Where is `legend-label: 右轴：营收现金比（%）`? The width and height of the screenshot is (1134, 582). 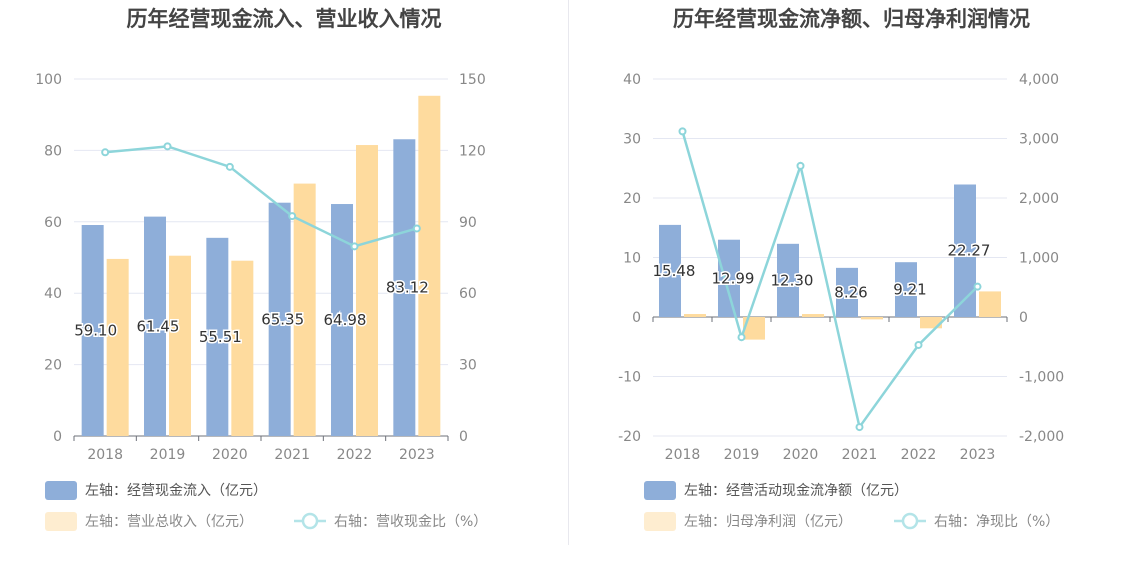 legend-label: 右轴：营收现金比（%） is located at coordinates (410, 522).